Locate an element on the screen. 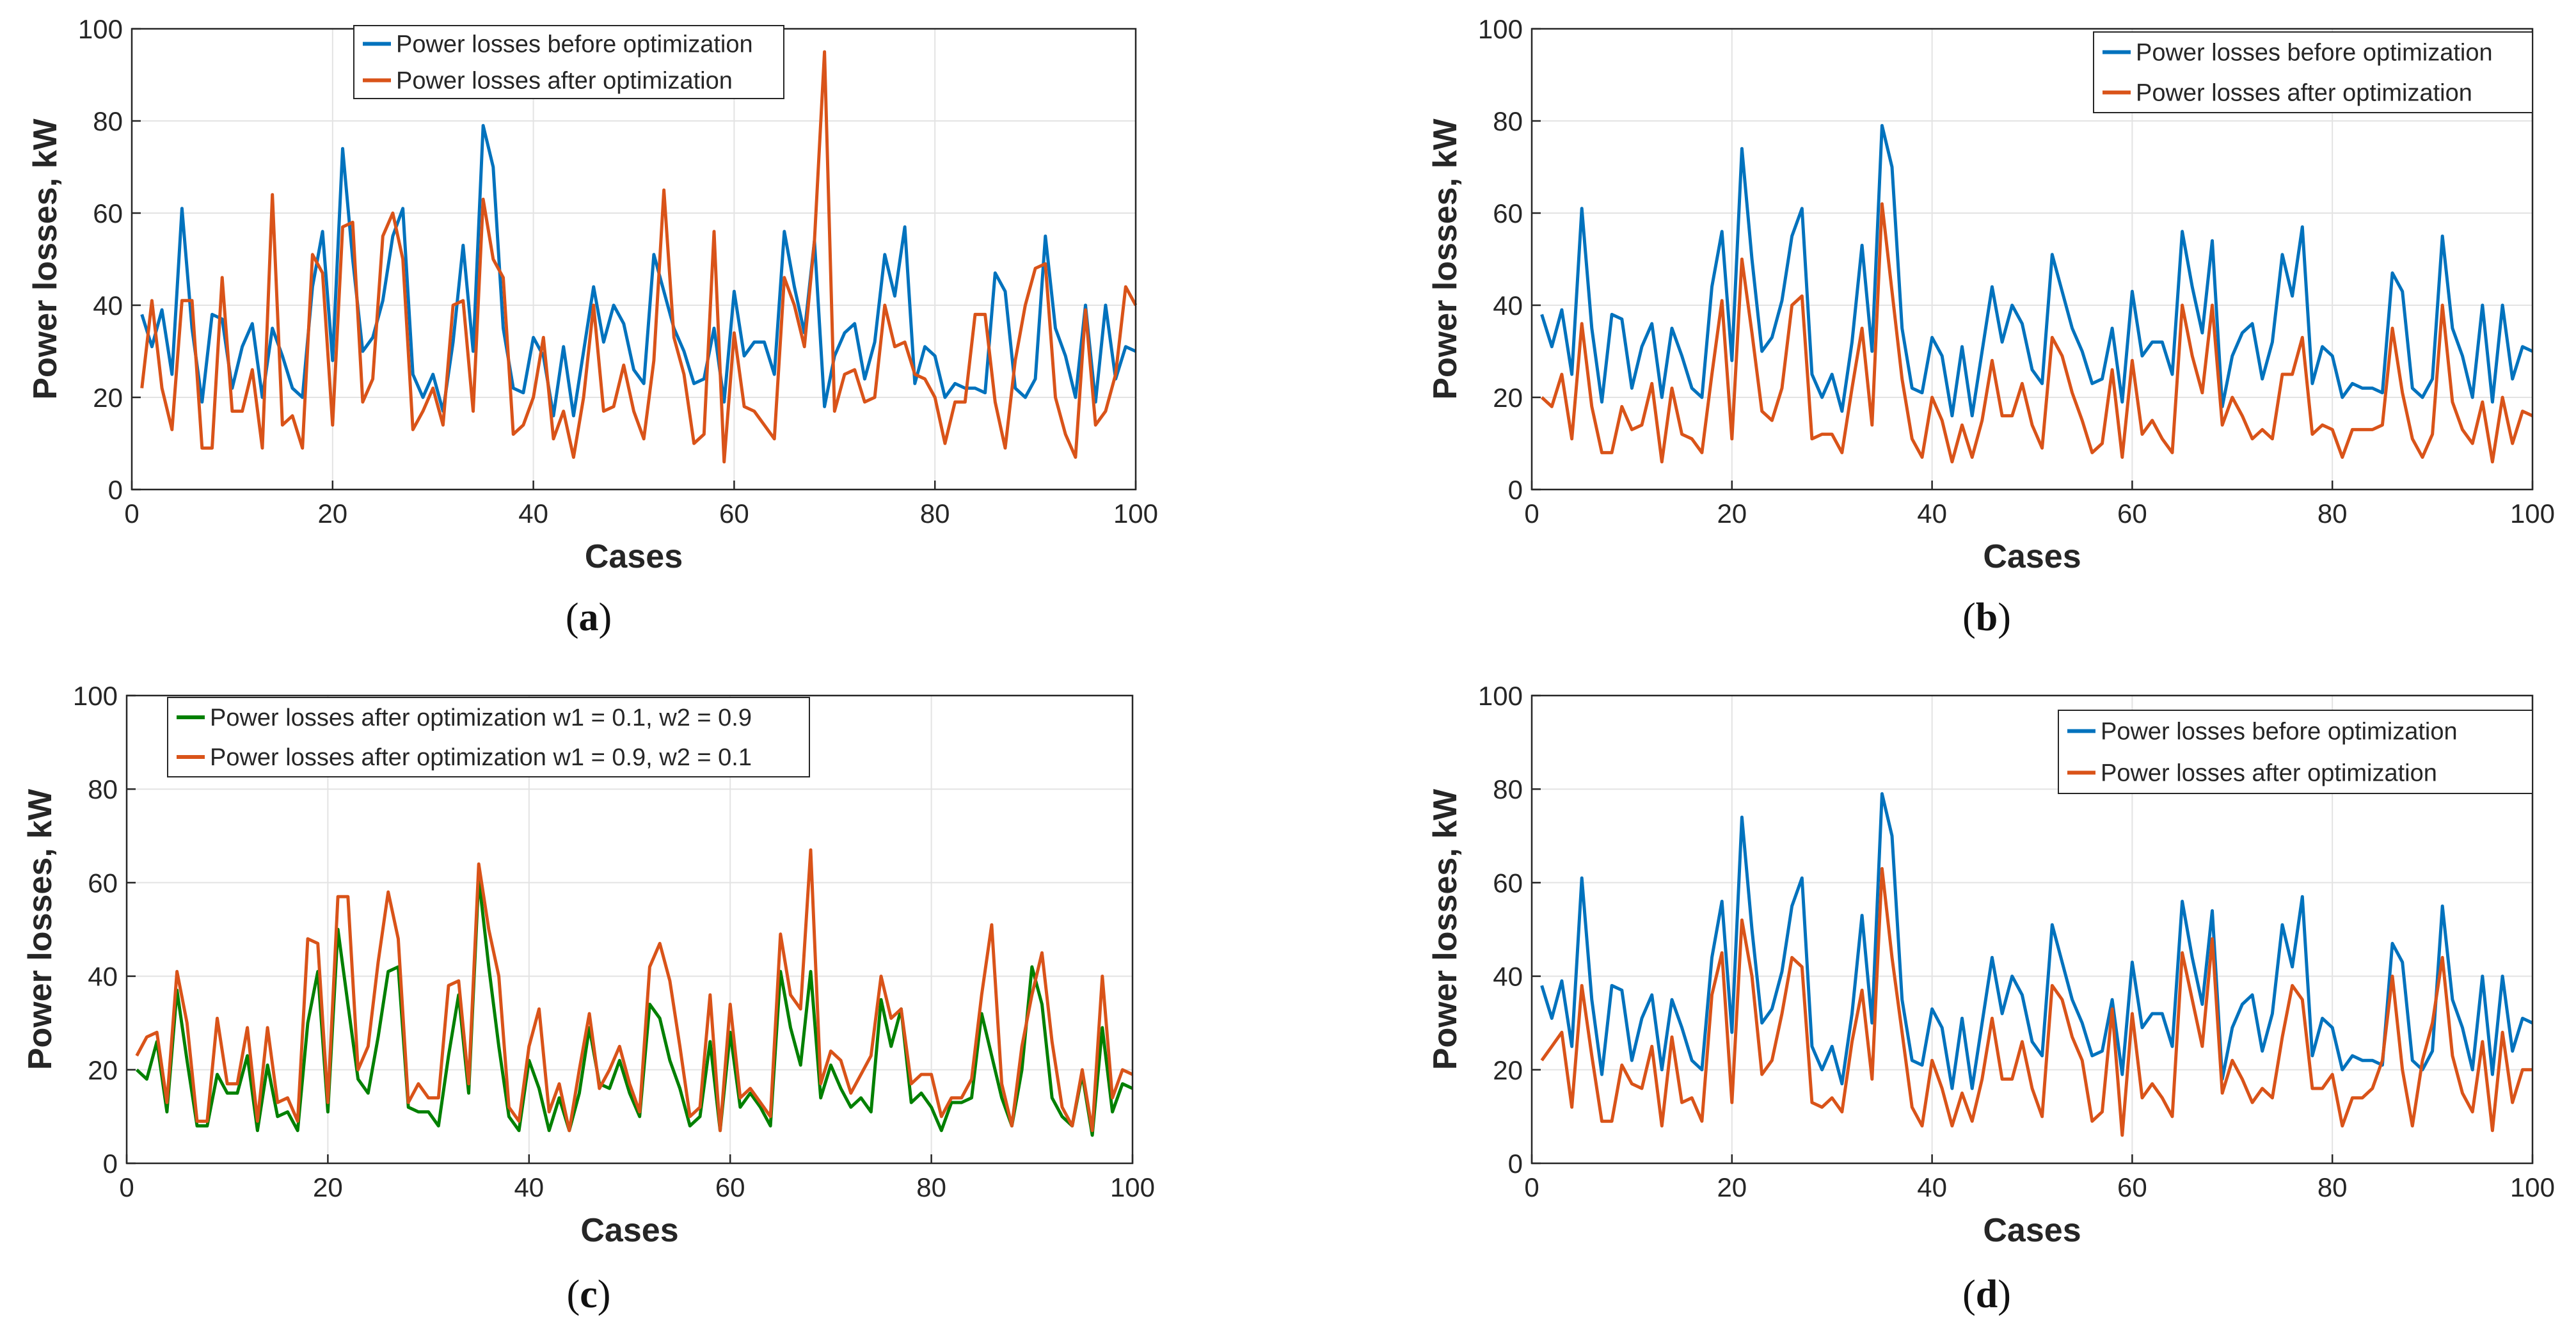  panel-caption: (a) is located at coordinates (589, 617).